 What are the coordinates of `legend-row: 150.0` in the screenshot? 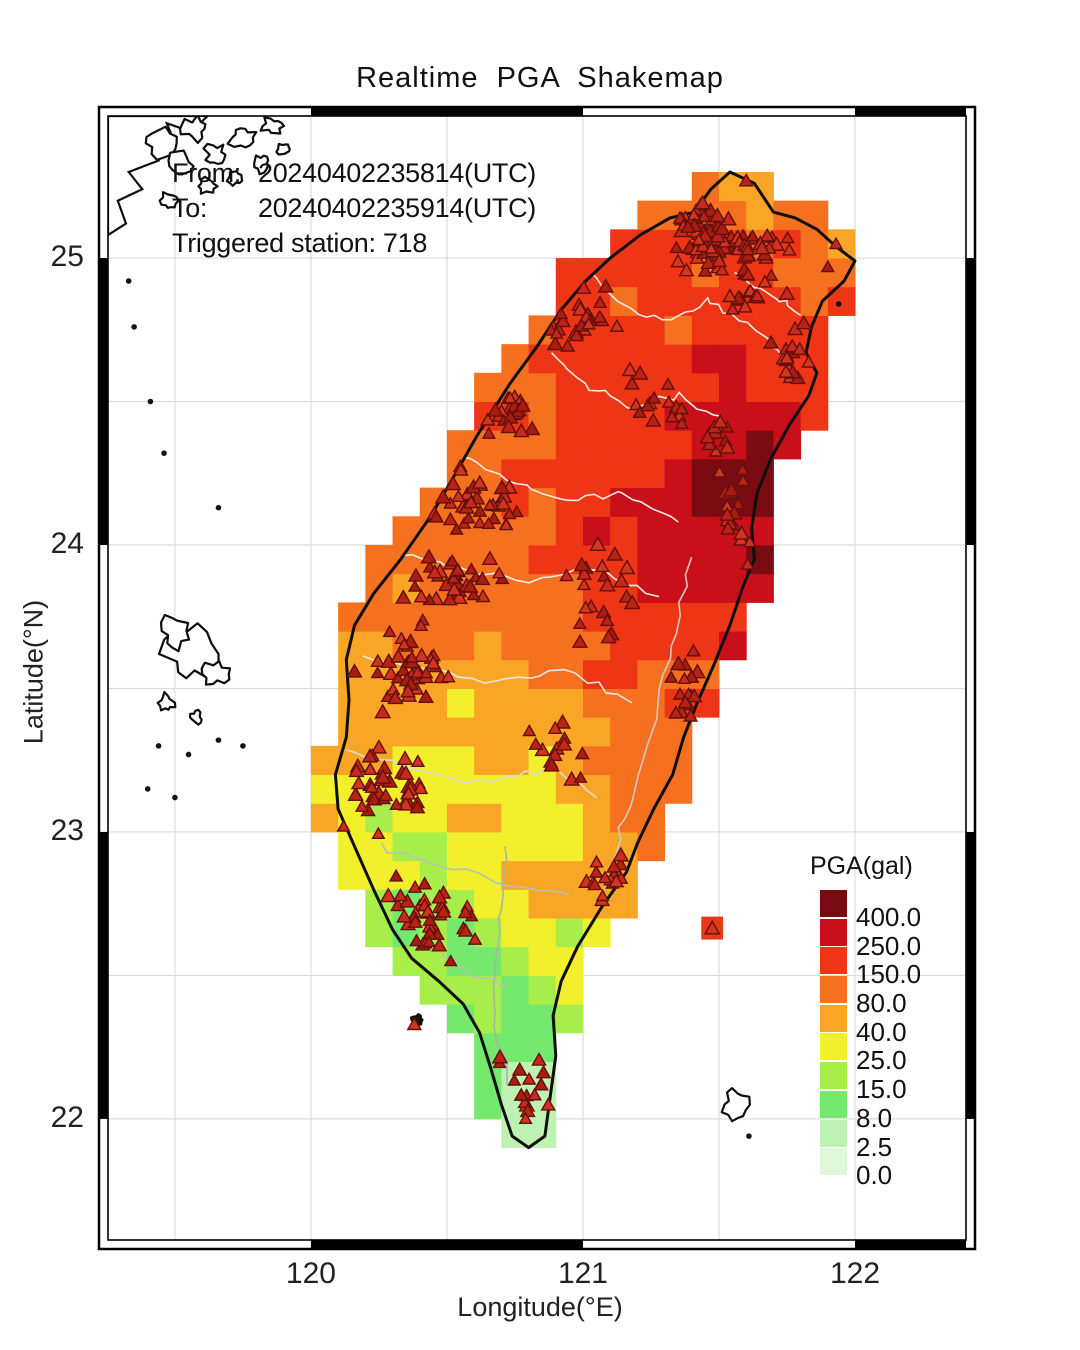 It's located at (890, 967).